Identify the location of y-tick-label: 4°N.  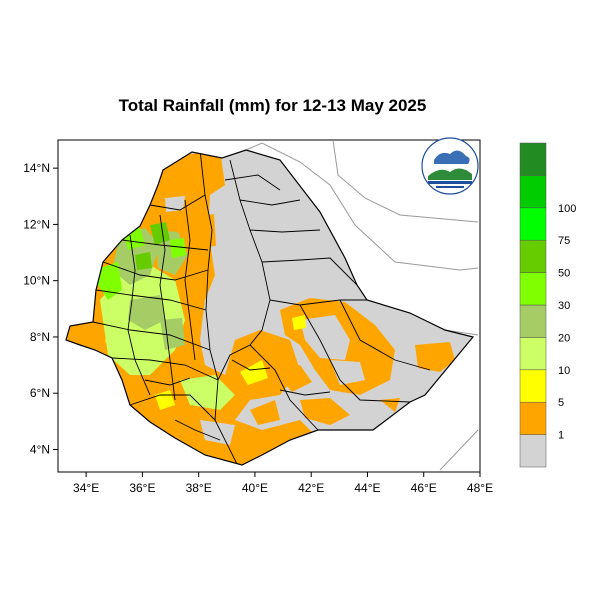
(40, 449).